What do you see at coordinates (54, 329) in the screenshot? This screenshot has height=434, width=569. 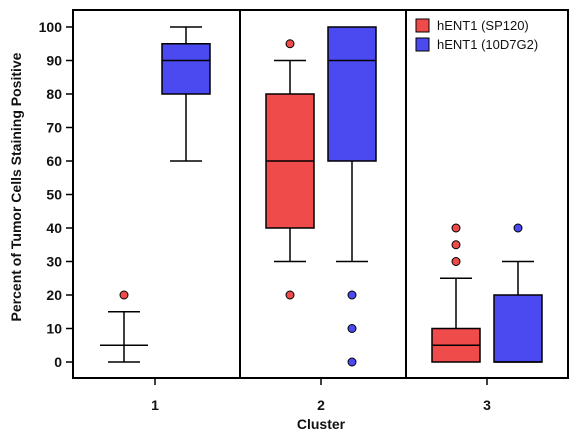 I see `y-tick-label: 10` at bounding box center [54, 329].